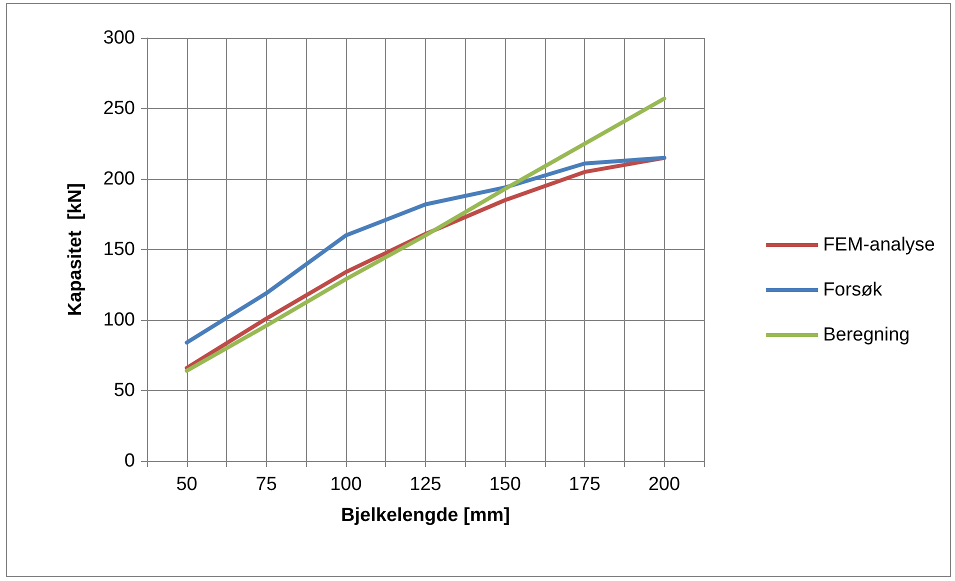  What do you see at coordinates (75, 249) in the screenshot?
I see `y-axis-title: Kapasitet [kN]` at bounding box center [75, 249].